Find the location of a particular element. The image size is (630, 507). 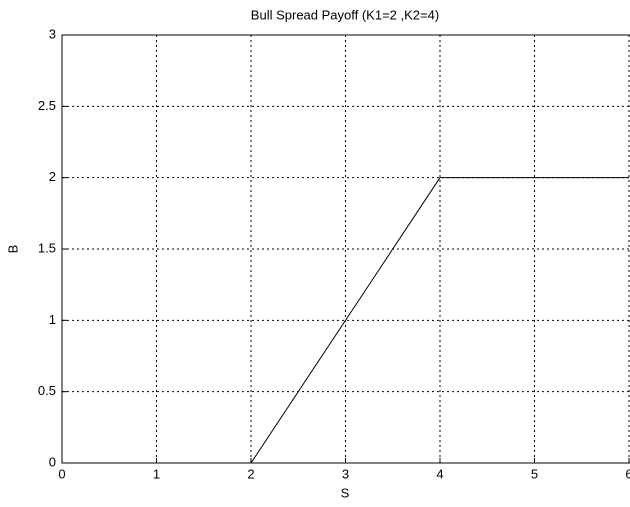

y-tick-label: 0.5 is located at coordinates (47, 390).